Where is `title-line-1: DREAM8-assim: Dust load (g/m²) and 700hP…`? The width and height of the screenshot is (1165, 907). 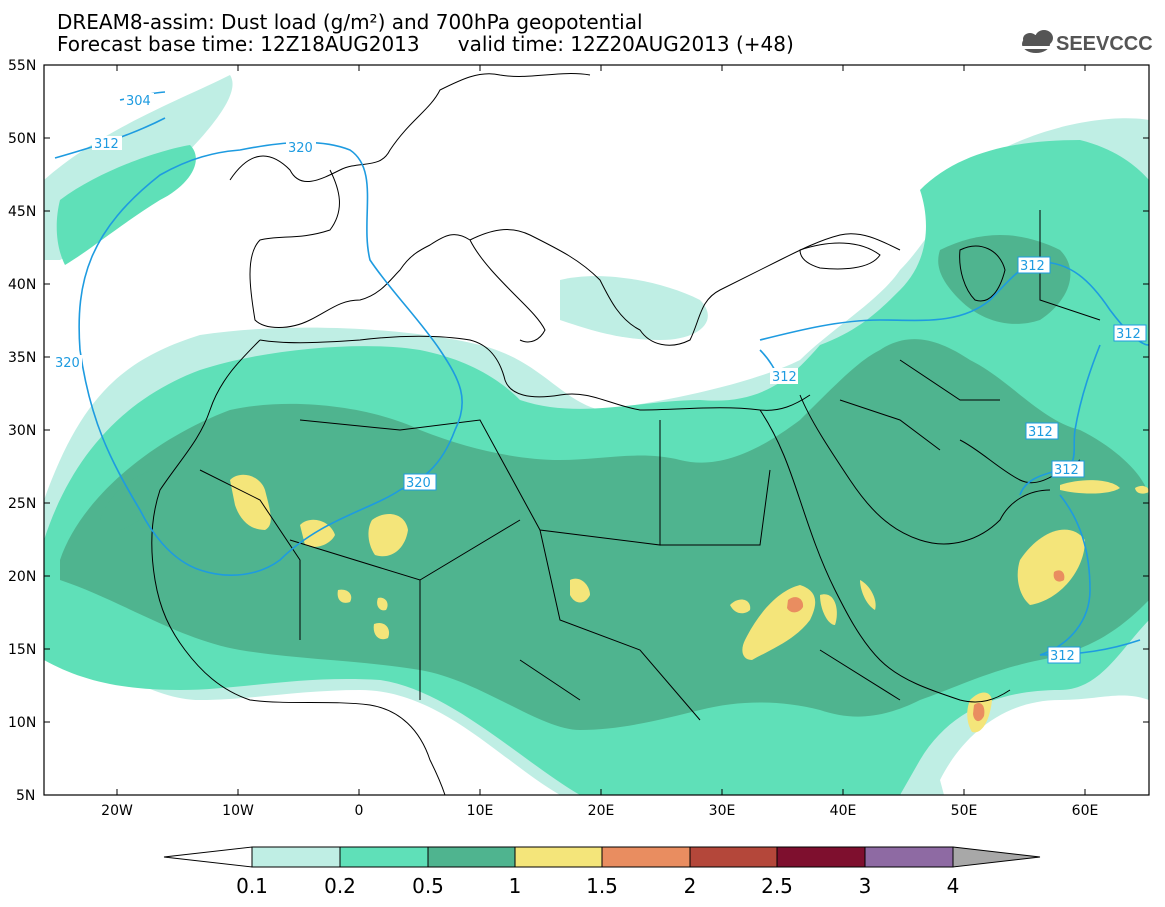
title-line-1: DREAM8-assim: Dust load (g/m²) and 700hP… is located at coordinates (350, 22).